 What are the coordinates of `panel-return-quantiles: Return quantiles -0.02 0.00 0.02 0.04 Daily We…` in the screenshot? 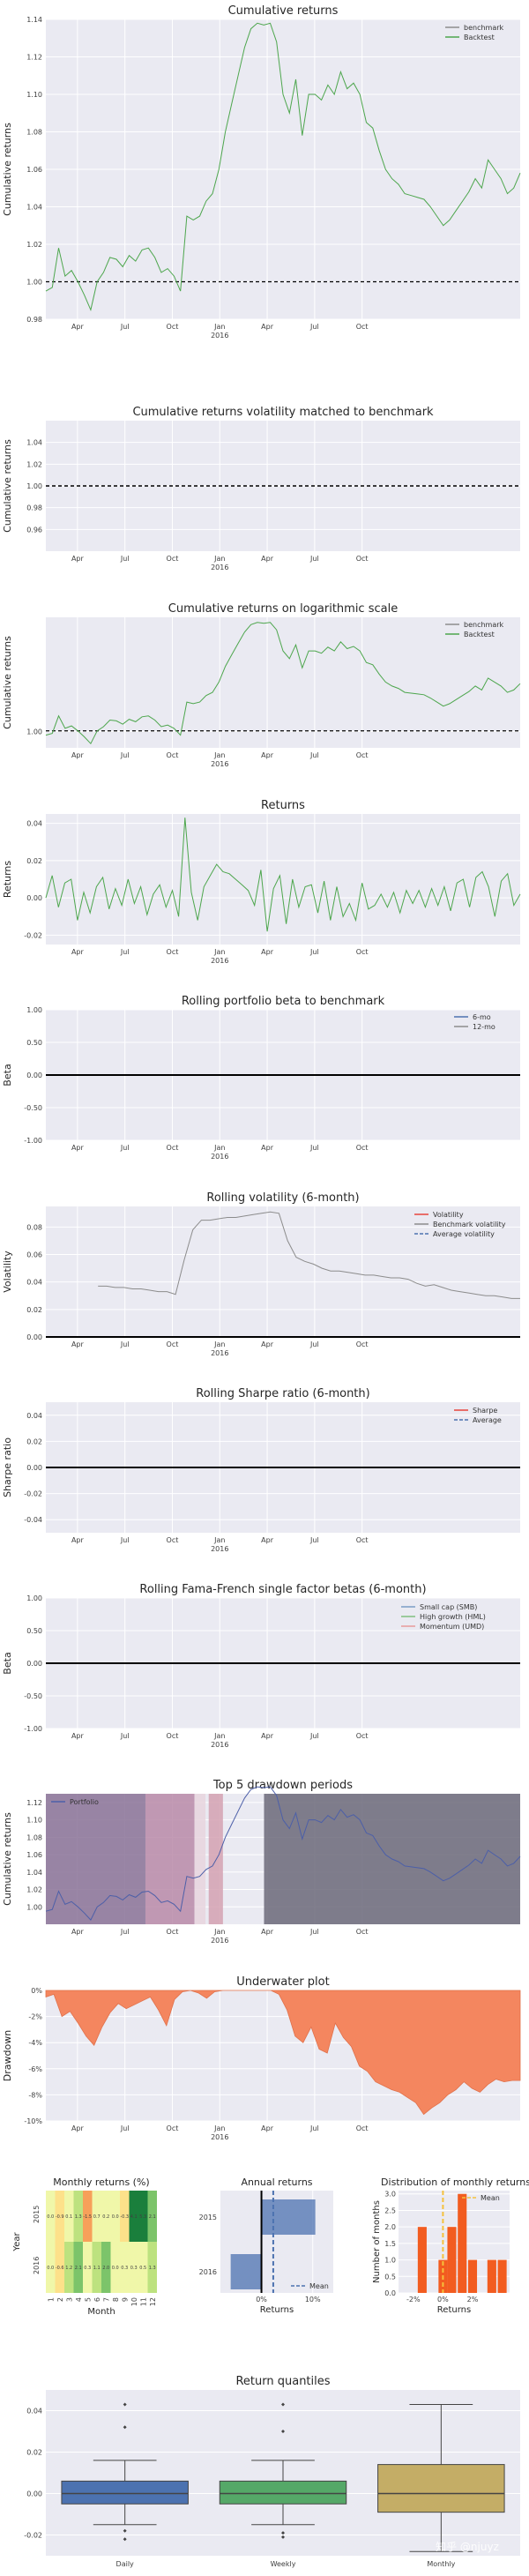 It's located at (272, 2471).